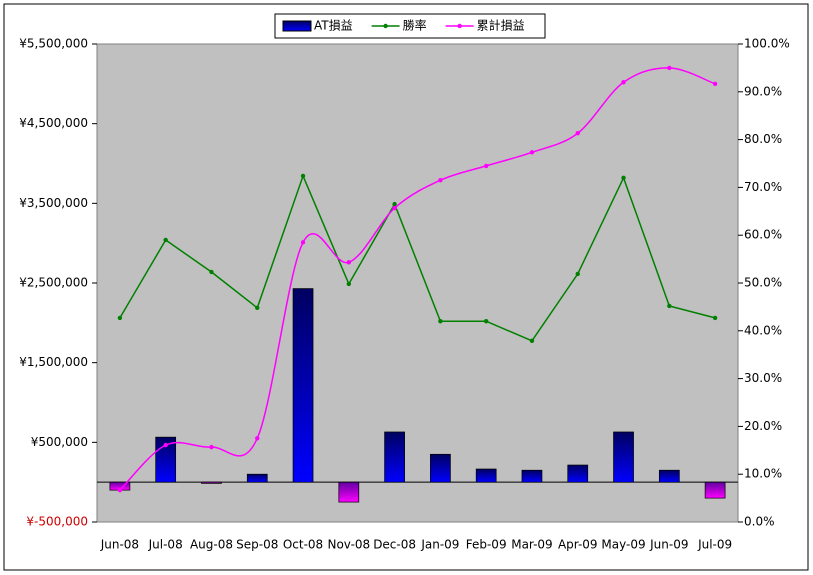 The image size is (813, 575). What do you see at coordinates (531, 545) in the screenshot?
I see `x-tick-label: Mar-09` at bounding box center [531, 545].